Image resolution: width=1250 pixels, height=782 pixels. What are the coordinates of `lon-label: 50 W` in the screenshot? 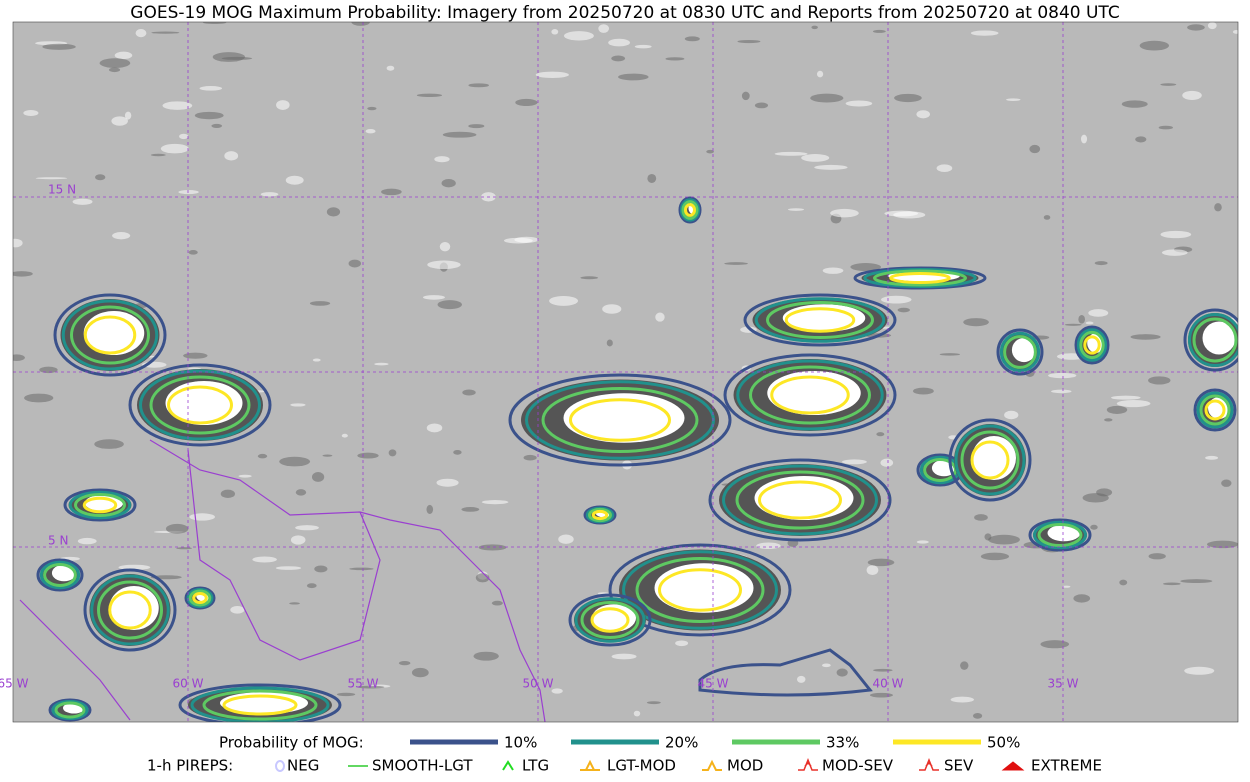 It's located at (538, 684).